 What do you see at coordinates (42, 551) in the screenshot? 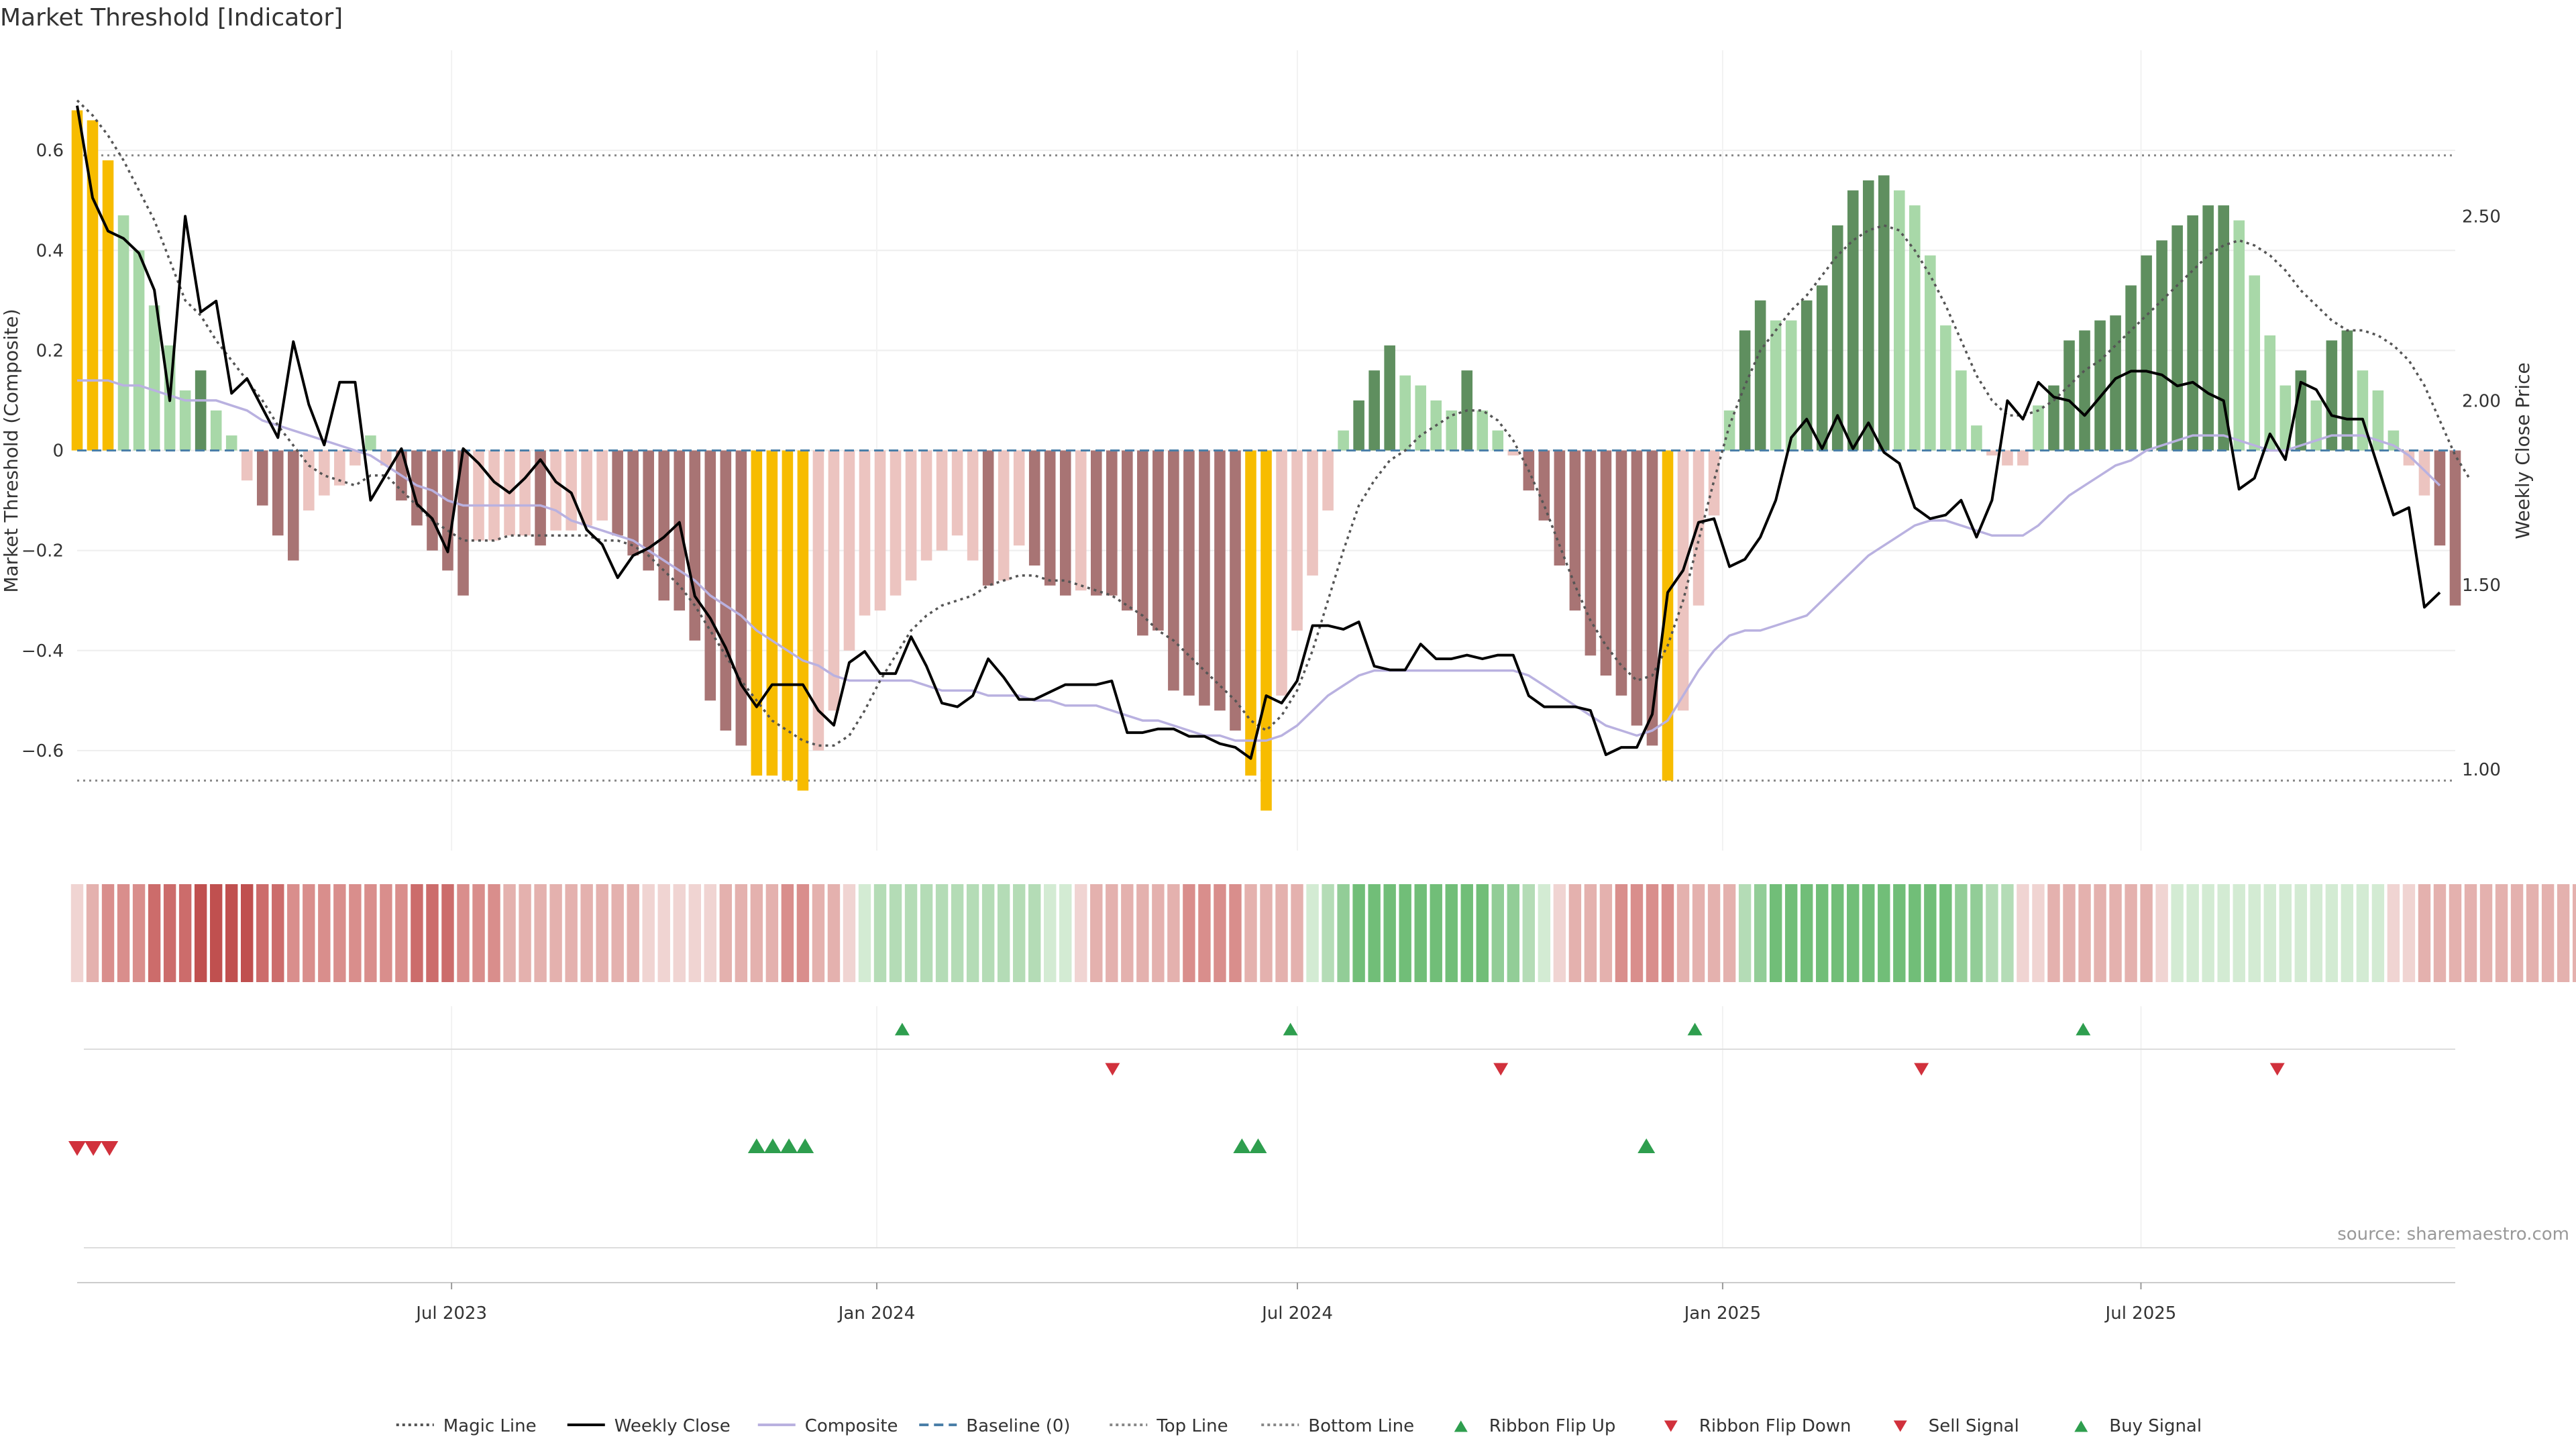
I see `y-tick-label: −0.2` at bounding box center [42, 551].